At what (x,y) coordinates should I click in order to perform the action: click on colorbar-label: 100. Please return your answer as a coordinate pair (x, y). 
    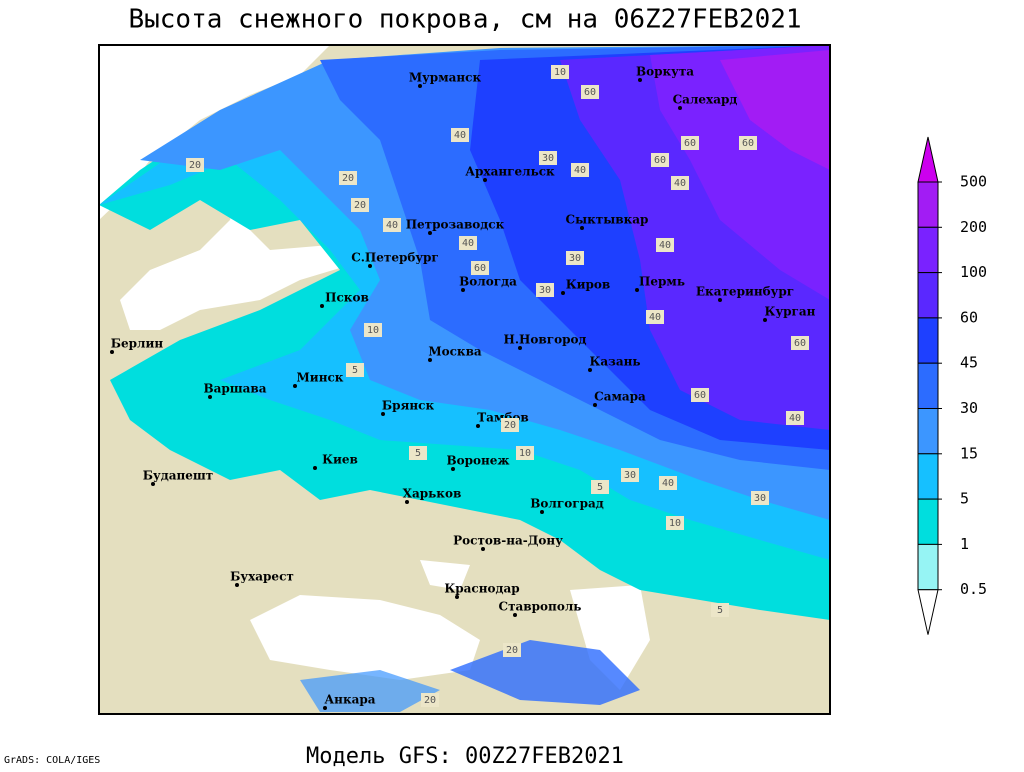
    Looking at the image, I should click on (973, 272).